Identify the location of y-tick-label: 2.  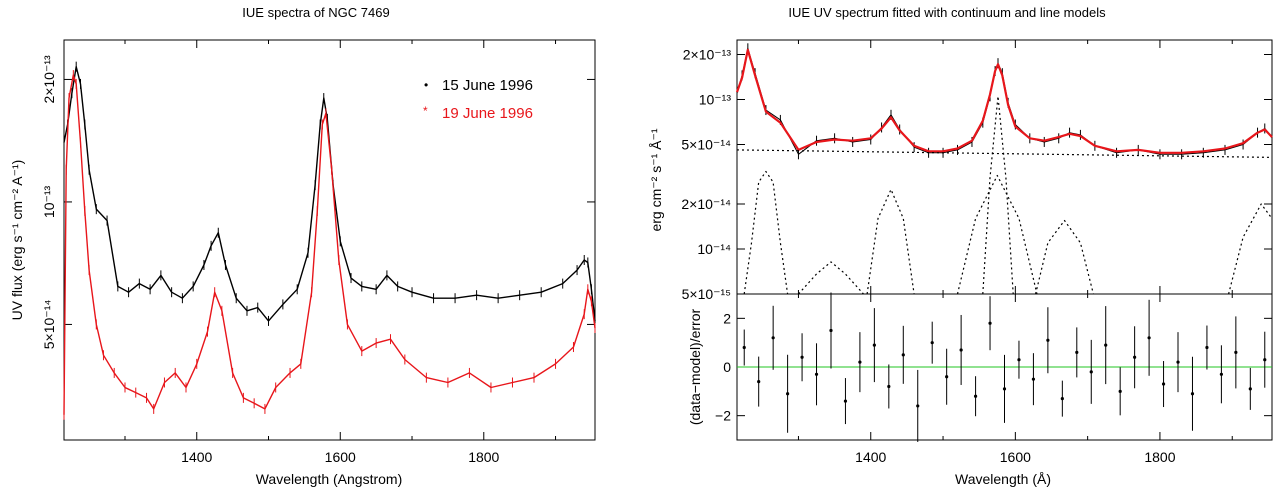
(727, 318).